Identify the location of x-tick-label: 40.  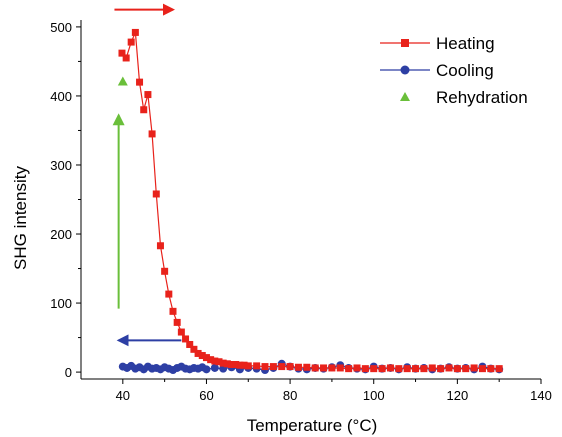
(123, 395).